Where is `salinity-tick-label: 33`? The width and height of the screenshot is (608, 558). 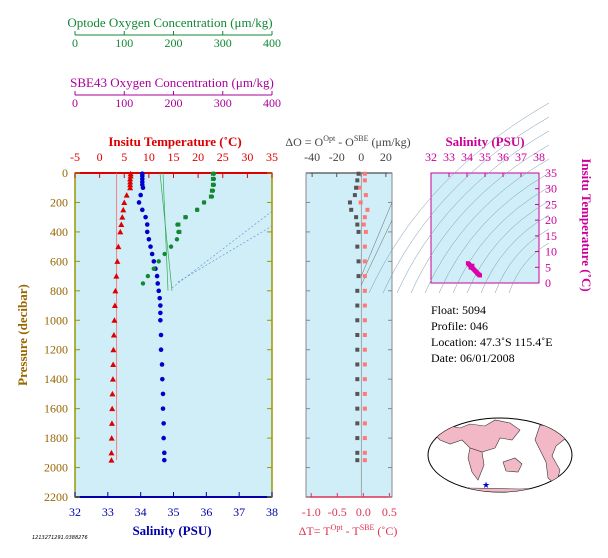 salinity-tick-label: 33 is located at coordinates (108, 512).